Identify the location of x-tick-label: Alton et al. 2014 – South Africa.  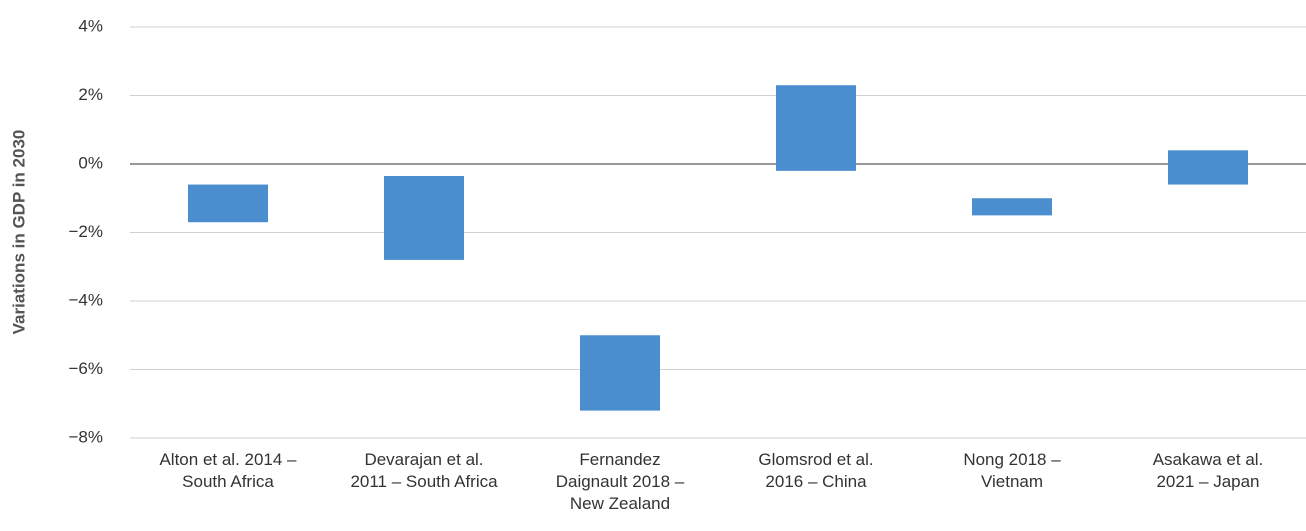
(228, 470).